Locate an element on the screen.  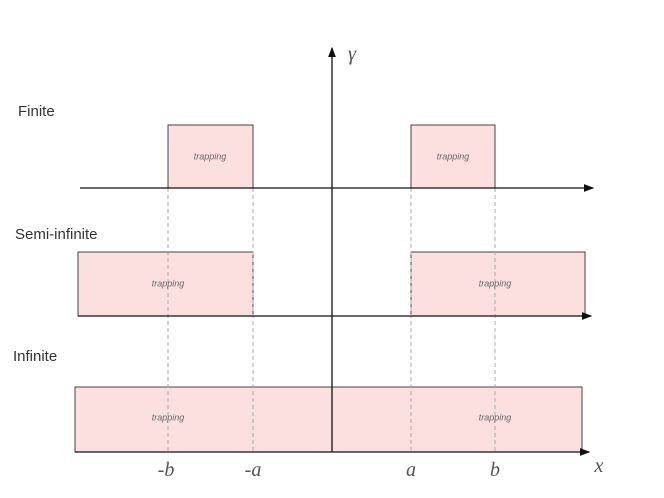
x-axis-label: x is located at coordinates (599, 466).